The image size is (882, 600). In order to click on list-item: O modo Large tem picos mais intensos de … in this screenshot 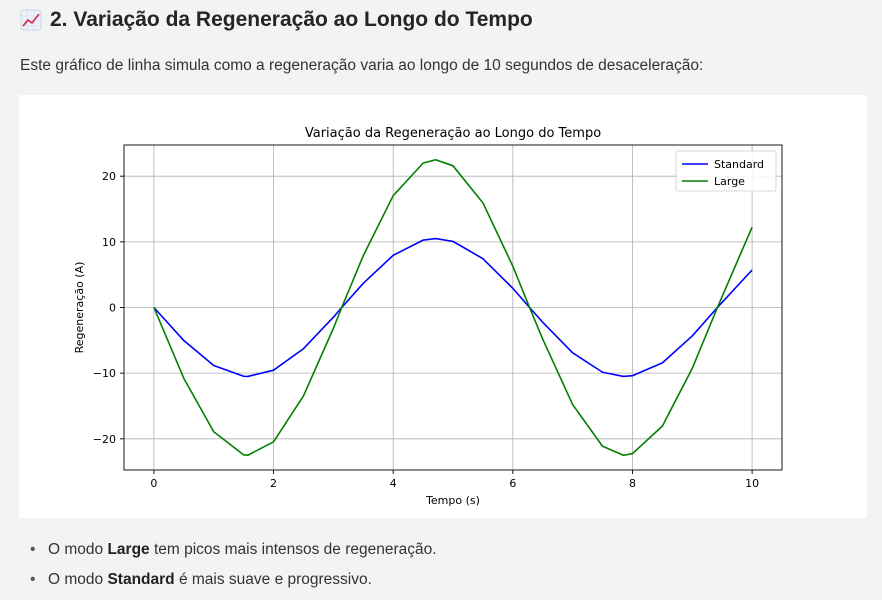, I will do `click(233, 554)`.